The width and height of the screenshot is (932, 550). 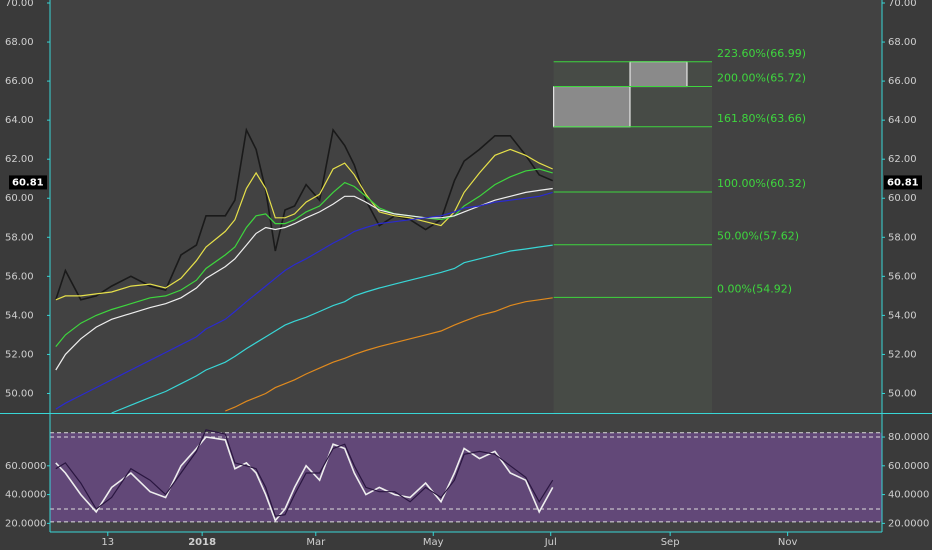 What do you see at coordinates (908, 437) in the screenshot?
I see `y-tick-label: 80.0000` at bounding box center [908, 437].